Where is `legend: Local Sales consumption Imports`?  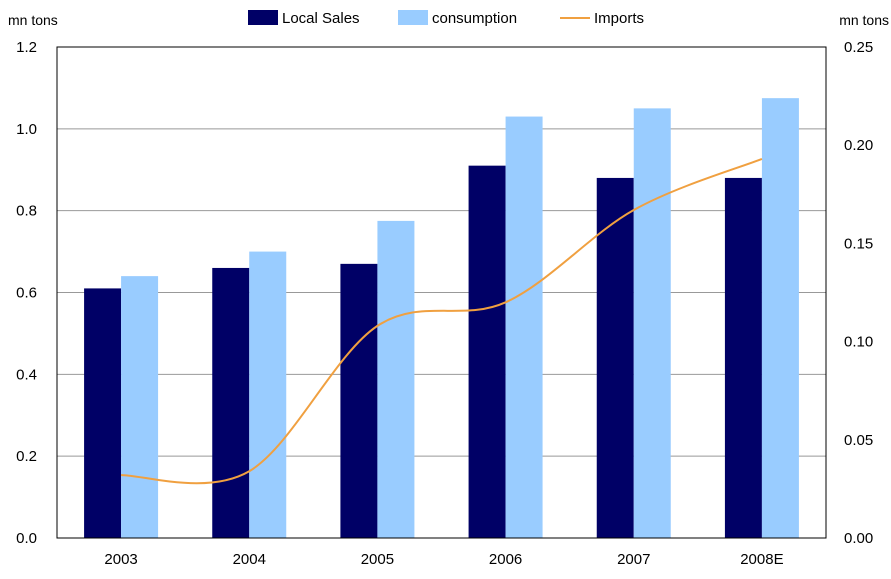
legend: Local Sales consumption Imports is located at coordinates (446, 18).